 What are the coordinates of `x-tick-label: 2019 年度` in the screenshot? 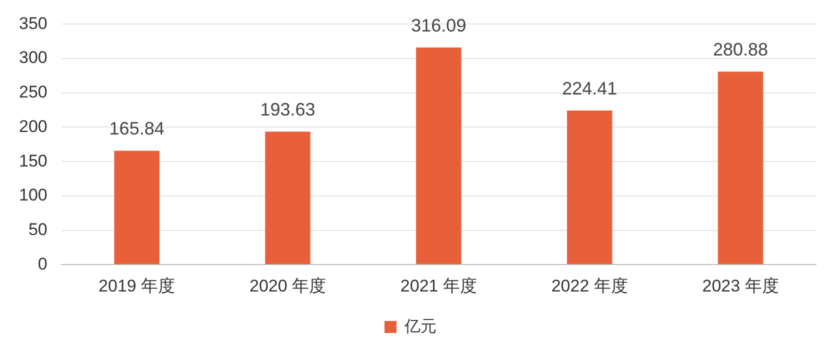 It's located at (137, 286).